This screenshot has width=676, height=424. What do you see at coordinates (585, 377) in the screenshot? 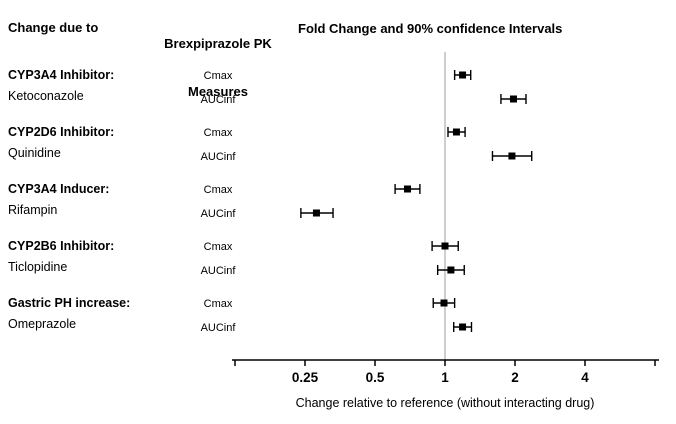
I see `x-tick-label: 4` at bounding box center [585, 377].